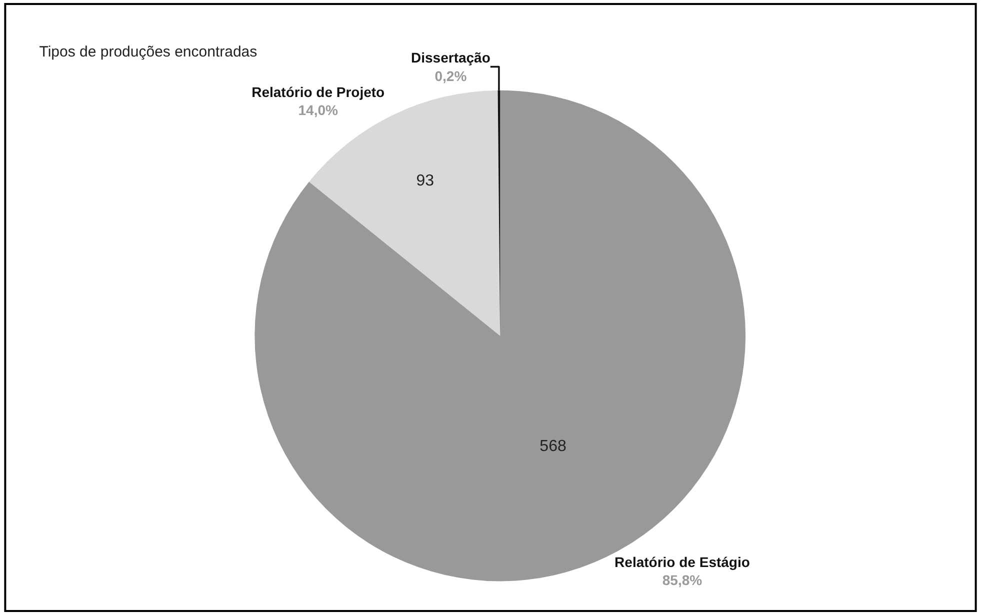 The width and height of the screenshot is (981, 615). I want to click on slice-label: Dissertação, so click(450, 58).